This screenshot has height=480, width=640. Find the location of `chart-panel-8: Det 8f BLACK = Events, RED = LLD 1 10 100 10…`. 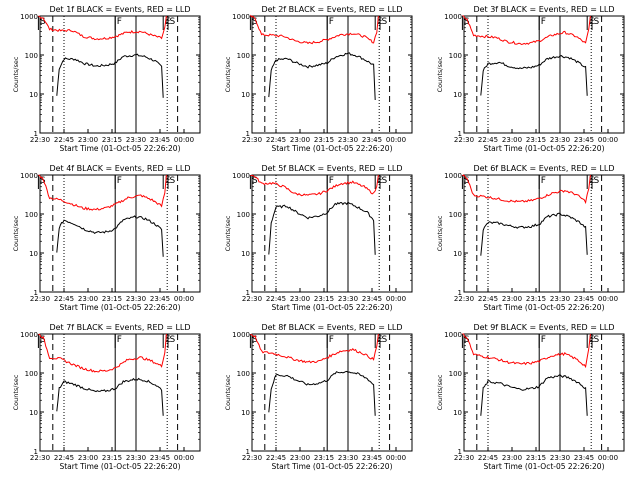

chart-panel-8: Det 8f BLACK = Events, RED = LLD 1 10 100 10… is located at coordinates (318, 397).